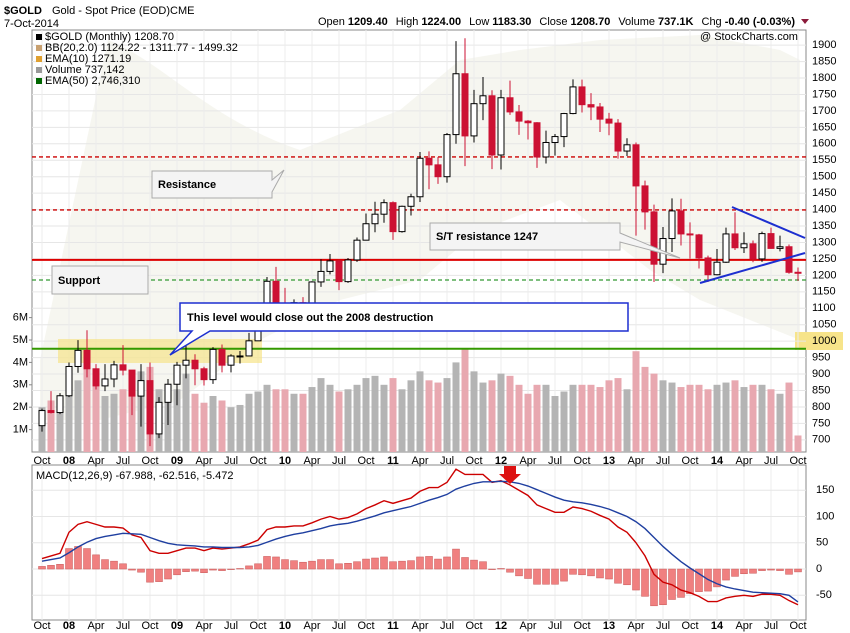 The height and width of the screenshot is (633, 850). What do you see at coordinates (749, 37) in the screenshot?
I see `credit: @ StockCharts.com` at bounding box center [749, 37].